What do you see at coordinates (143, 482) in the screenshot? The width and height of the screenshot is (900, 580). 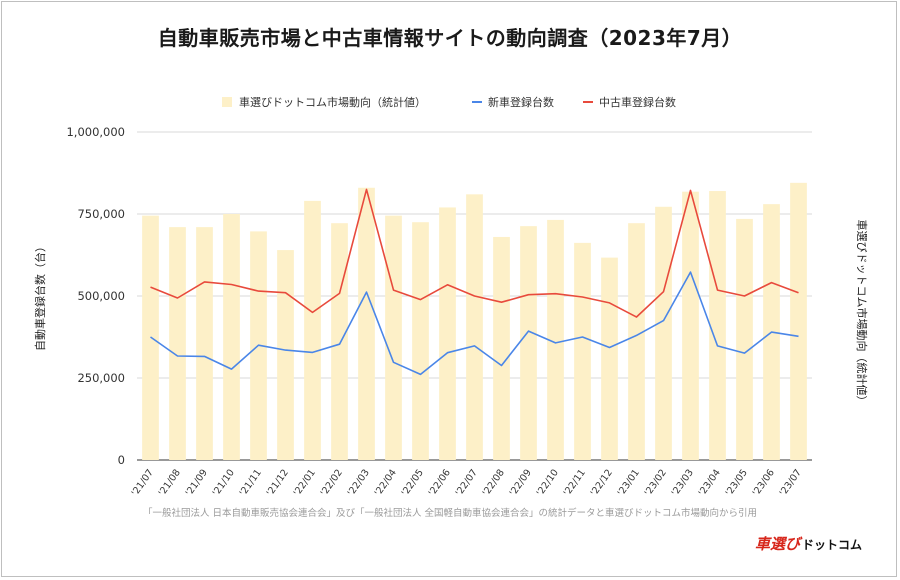 I see `x-tick-label: '21/07` at bounding box center [143, 482].